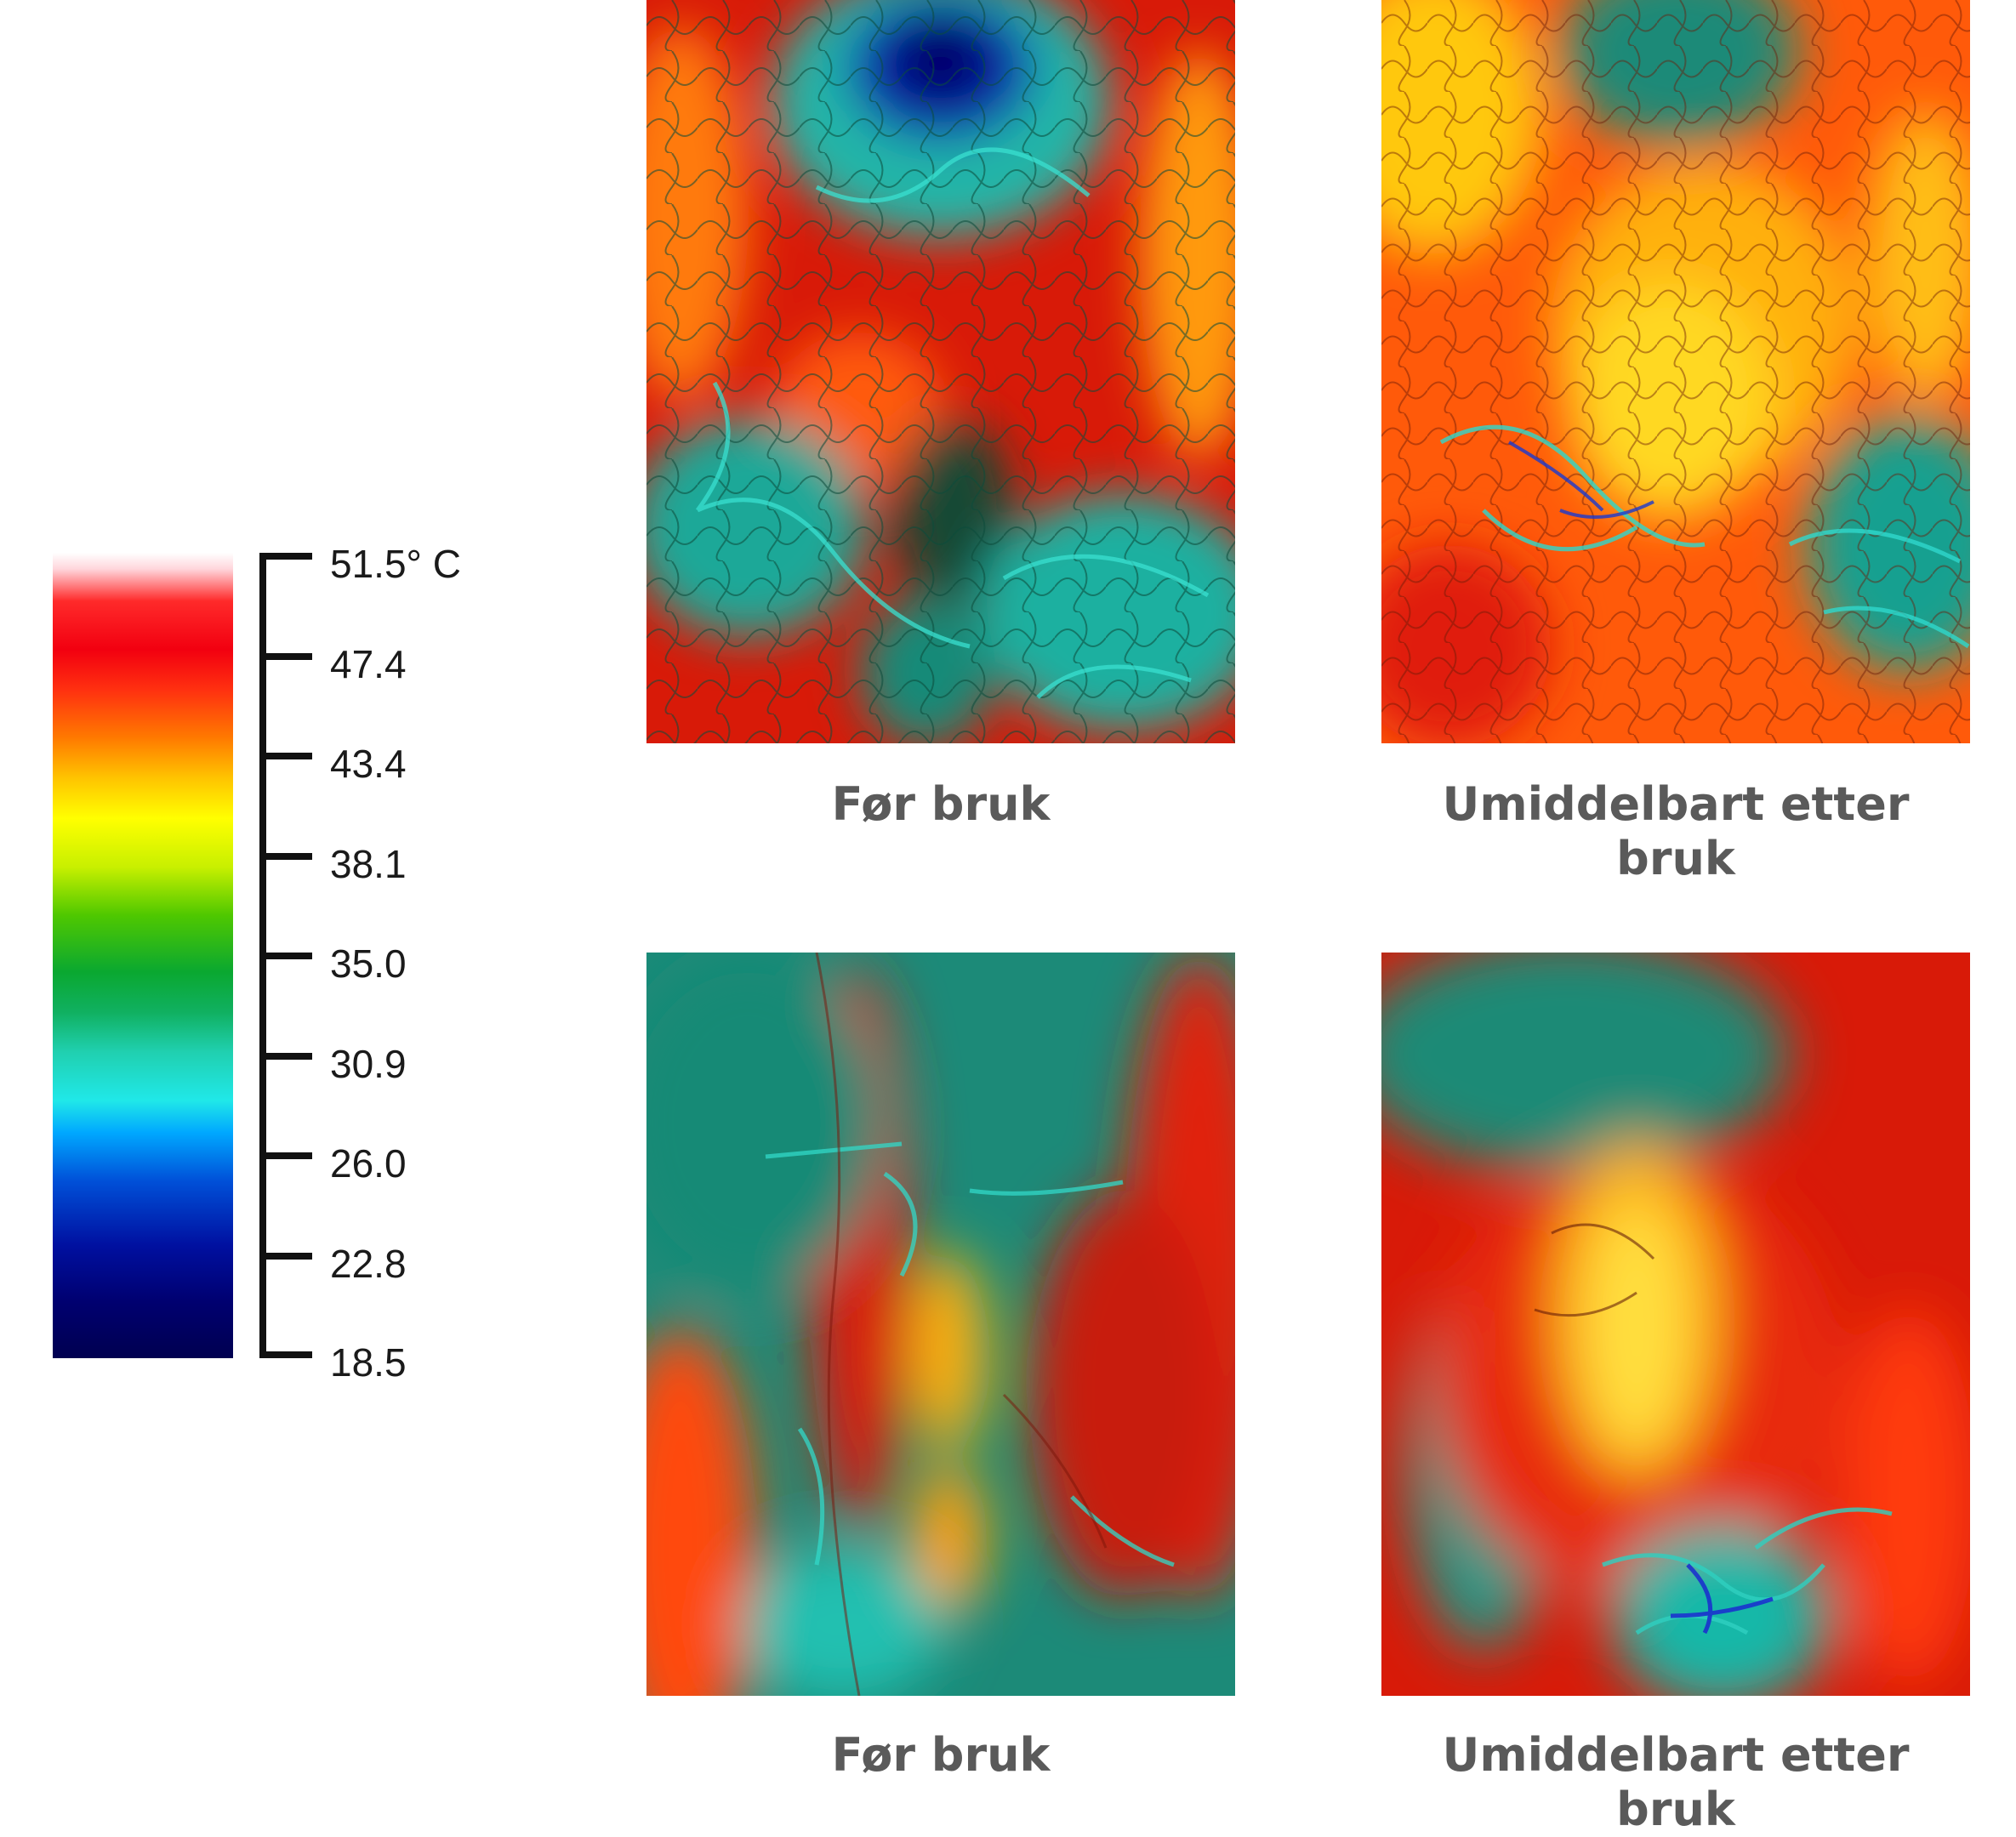 This screenshot has height=1837, width=2016. Describe the element at coordinates (1675, 1324) in the screenshot. I see `thermal-image-bottom-after` at that location.